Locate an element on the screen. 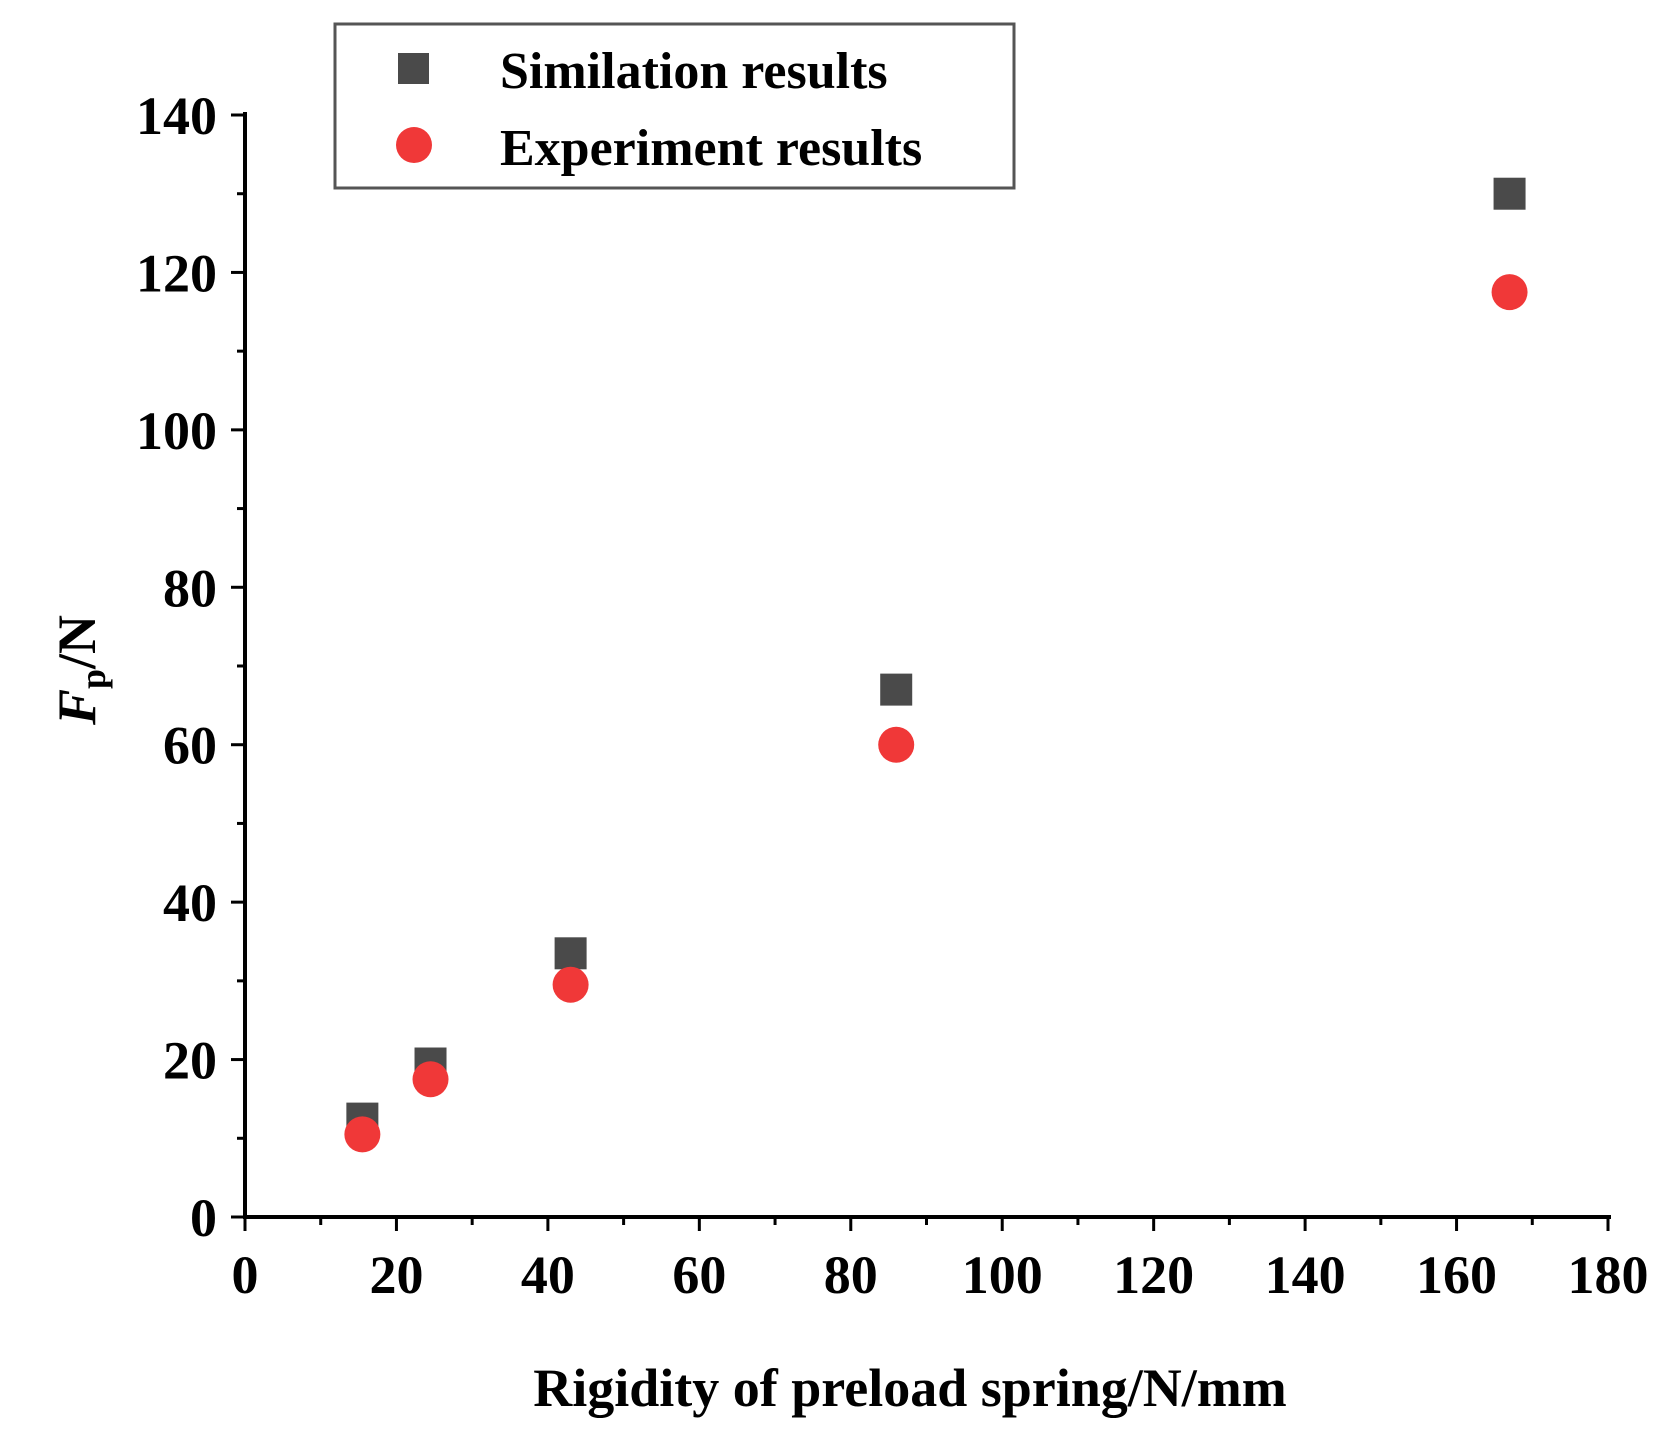 The height and width of the screenshot is (1437, 1677). x-tick-label: 160 is located at coordinates (1456, 1275).